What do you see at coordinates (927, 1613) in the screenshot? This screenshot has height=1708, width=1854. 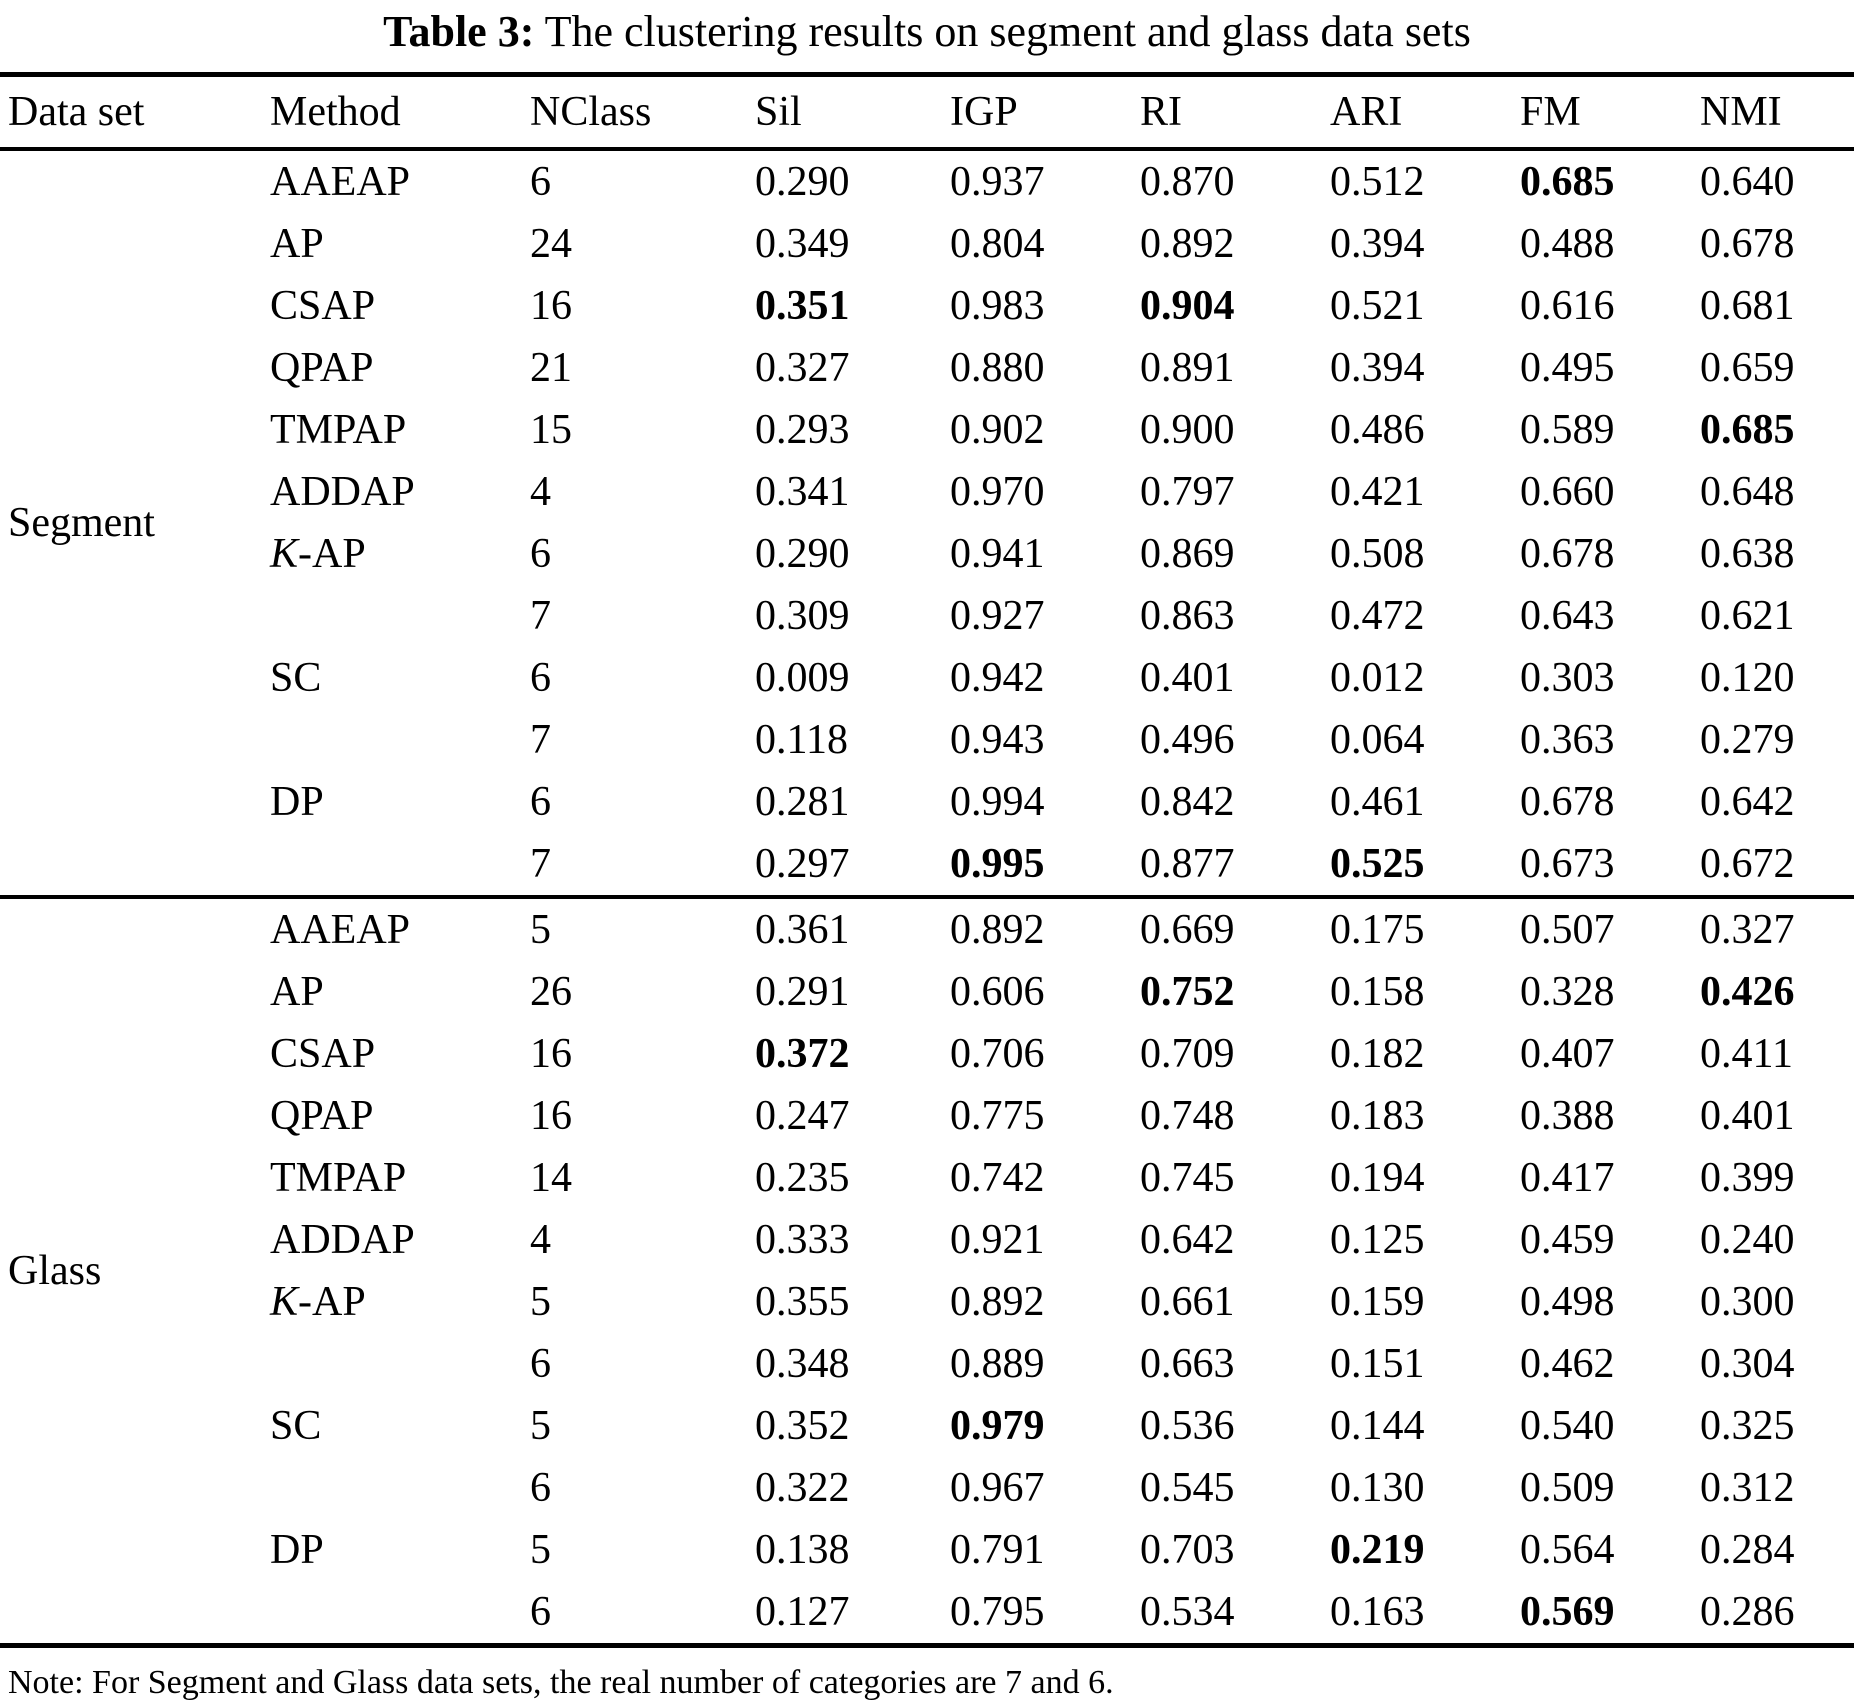 I see `table-row: 6 0.127 0.795 0.534 0.163 0.569 0.286` at bounding box center [927, 1613].